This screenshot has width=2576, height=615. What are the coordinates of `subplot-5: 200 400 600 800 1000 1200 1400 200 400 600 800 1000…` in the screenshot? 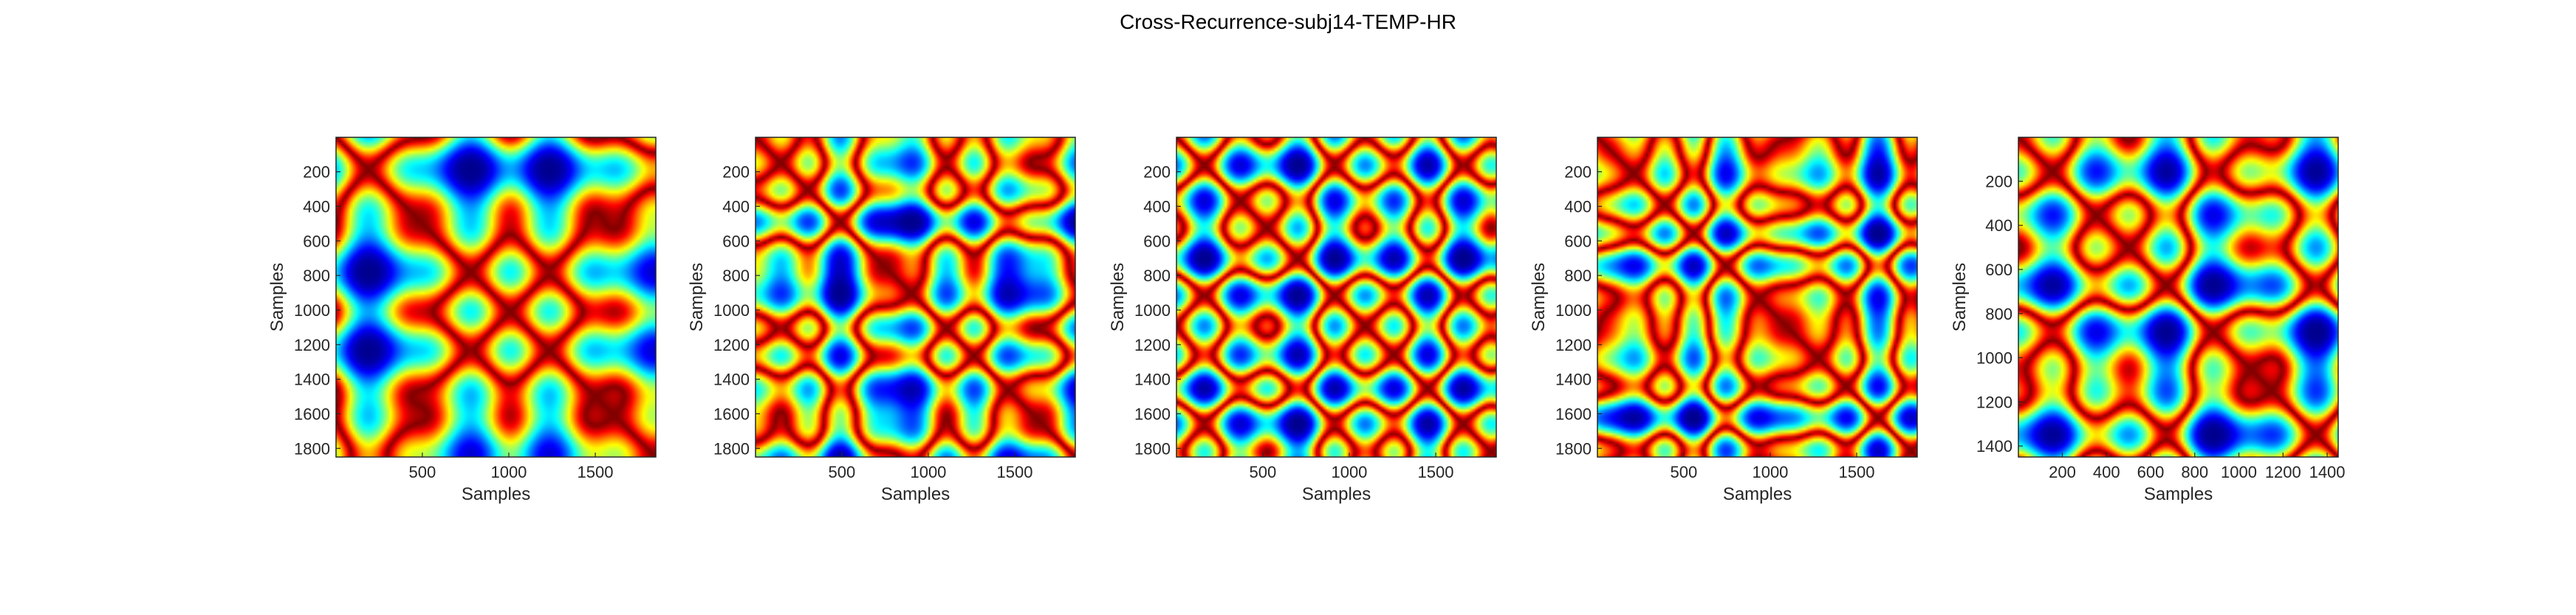 It's located at (2148, 320).